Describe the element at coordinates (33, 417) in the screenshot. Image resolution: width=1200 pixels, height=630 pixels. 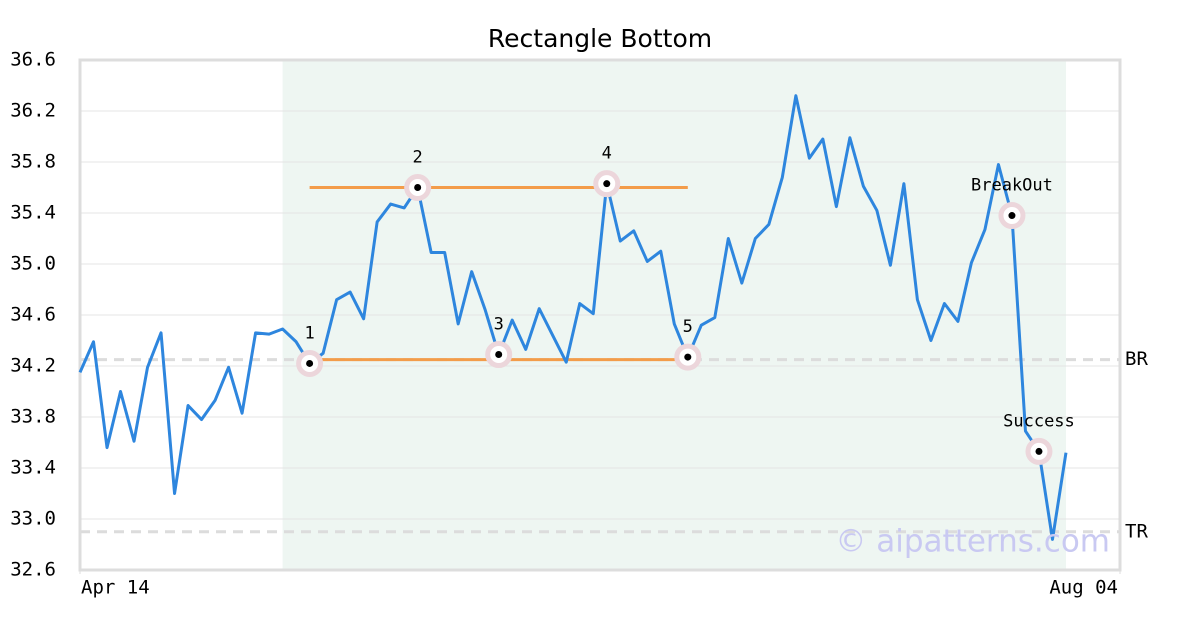
I see `y-tick-label: 33.8` at that location.